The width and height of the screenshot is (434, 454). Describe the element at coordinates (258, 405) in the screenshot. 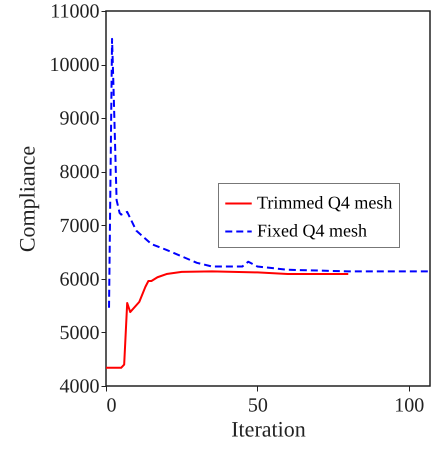

I see `x-tick-label: 50` at that location.